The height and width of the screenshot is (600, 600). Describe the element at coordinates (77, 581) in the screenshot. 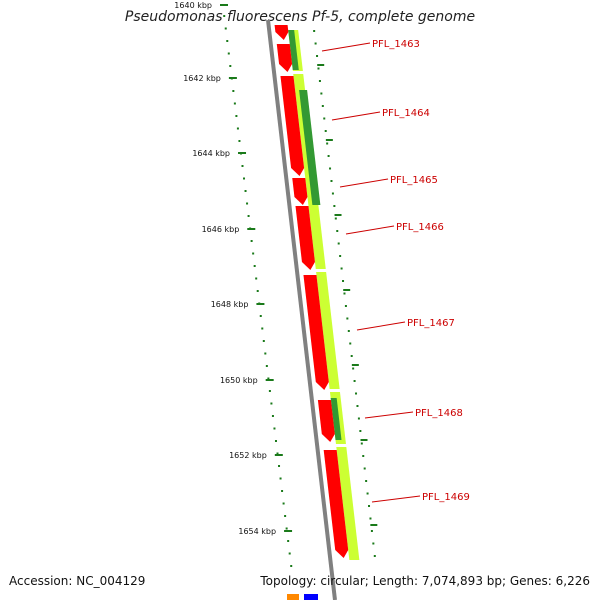

I see `accession-text: Accession: NC_004129` at that location.